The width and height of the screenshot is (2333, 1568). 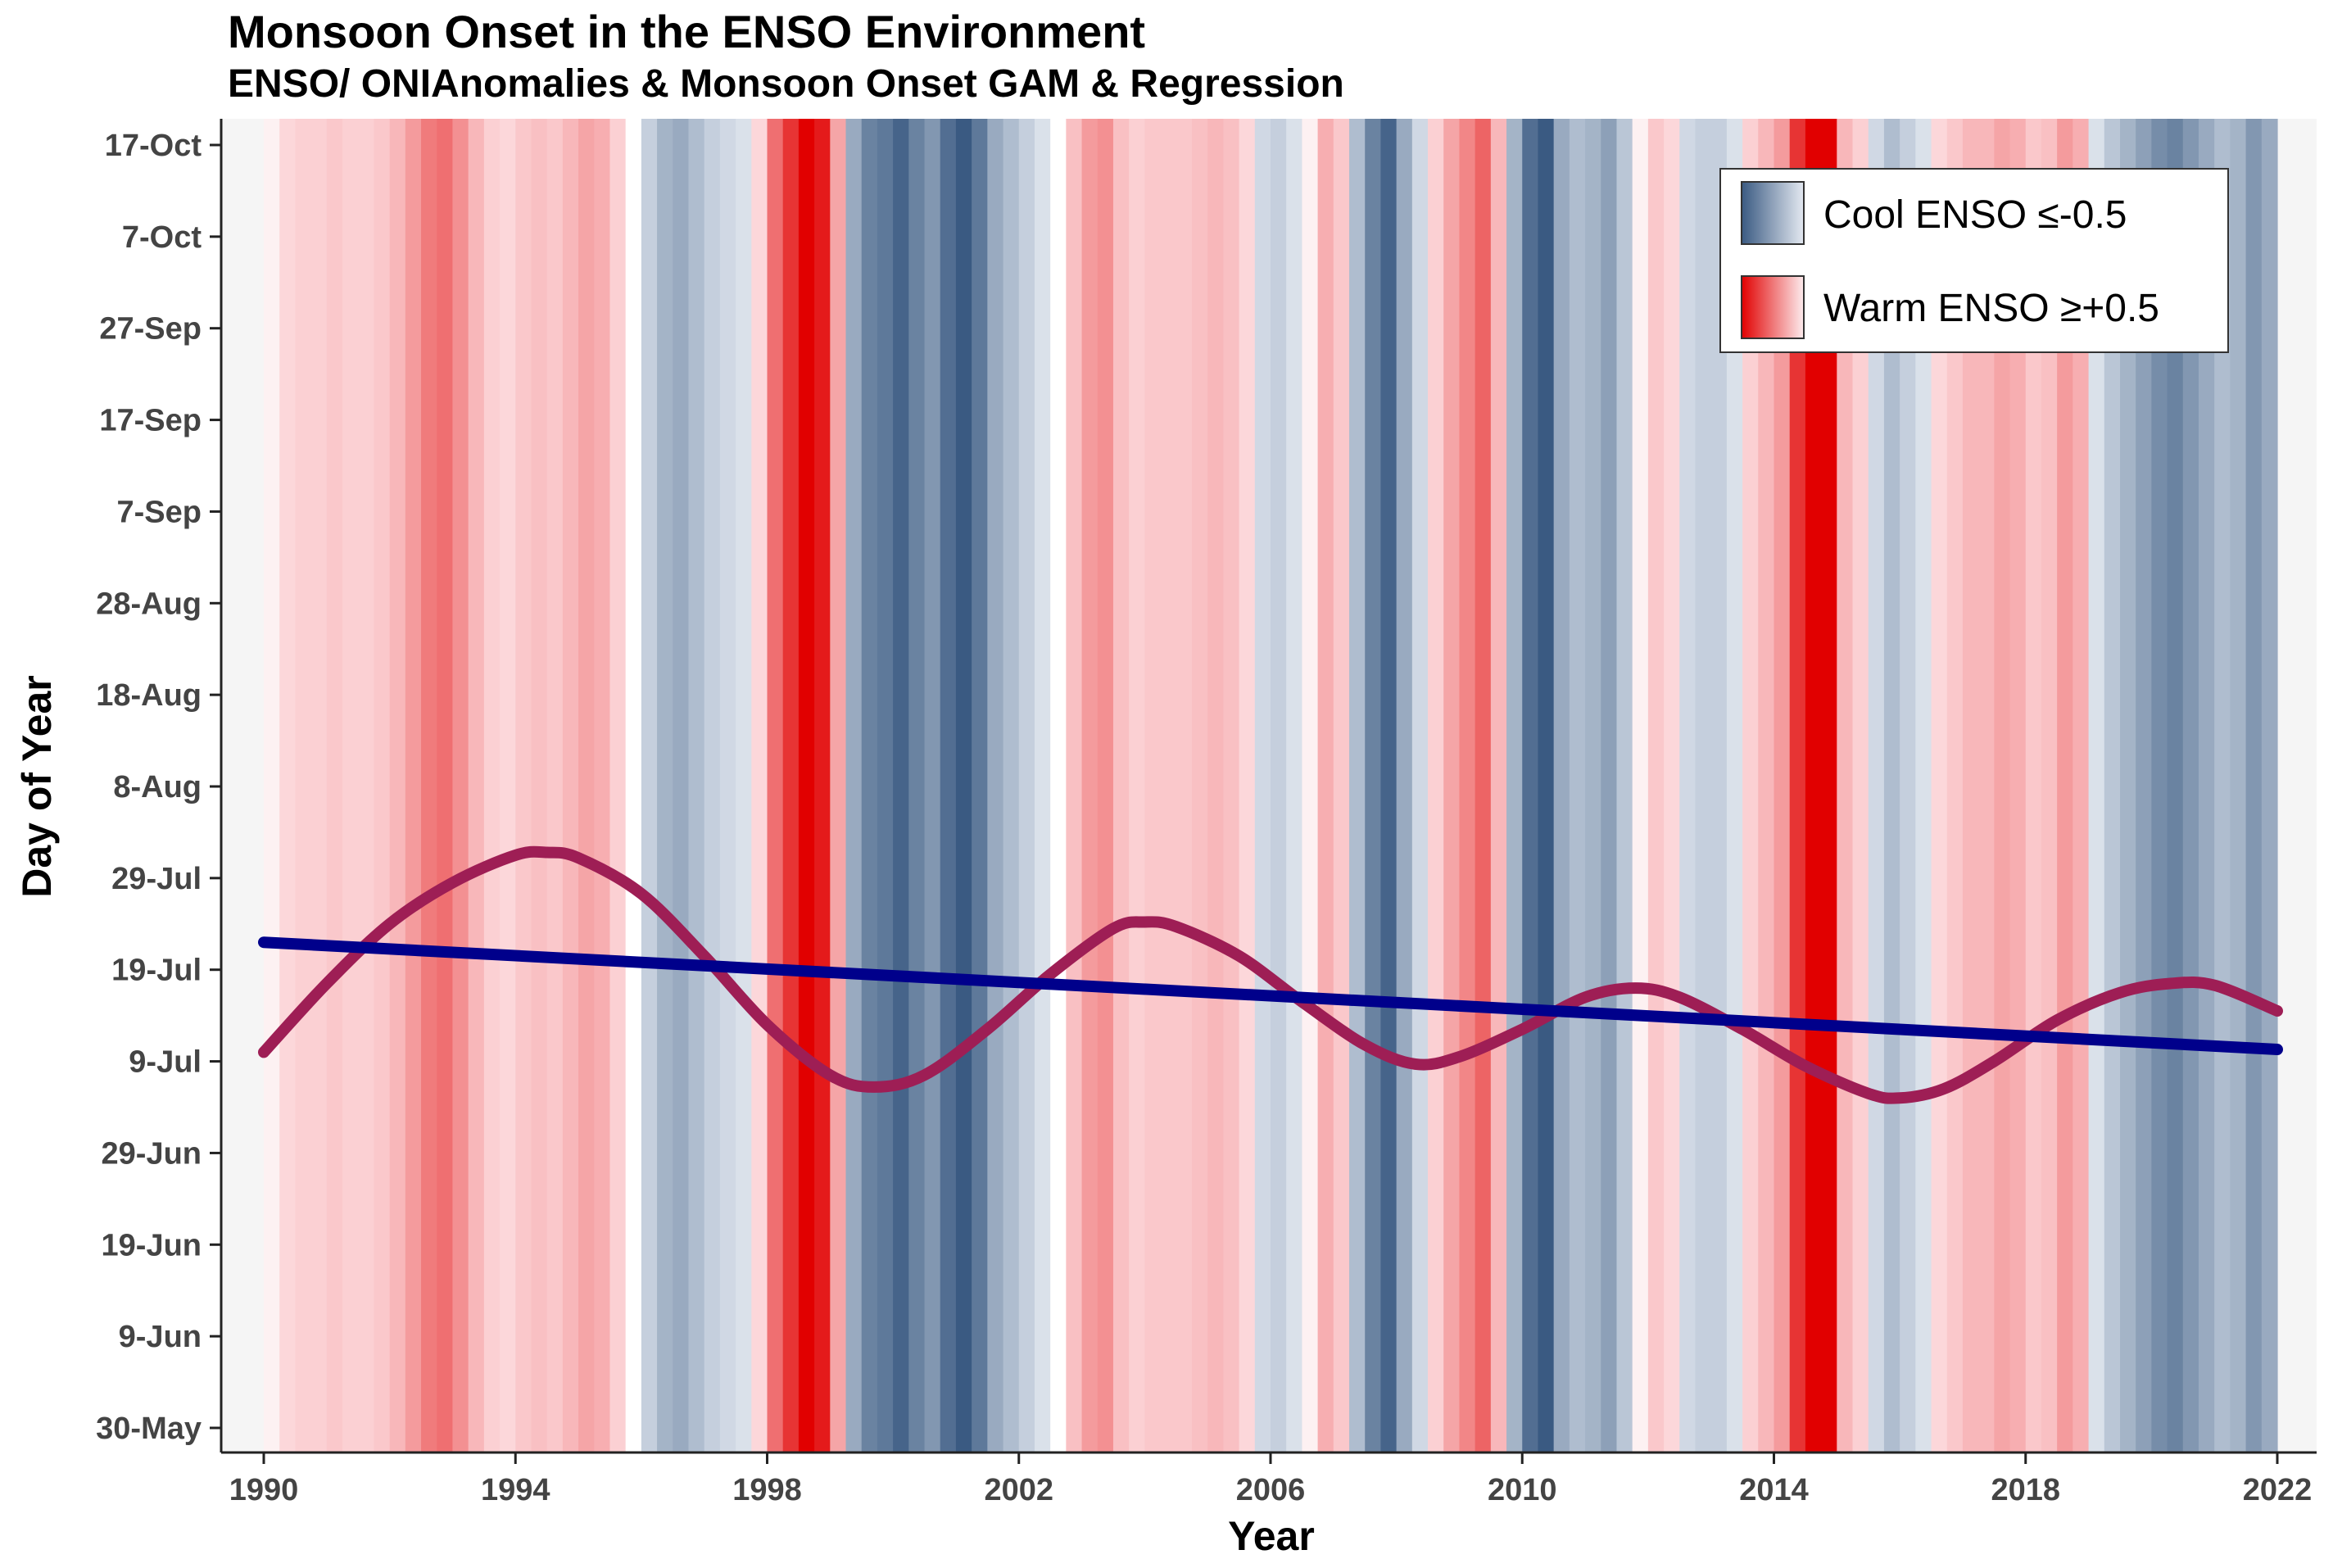 I want to click on y-tick-label: 17-Sep, so click(x=150, y=421).